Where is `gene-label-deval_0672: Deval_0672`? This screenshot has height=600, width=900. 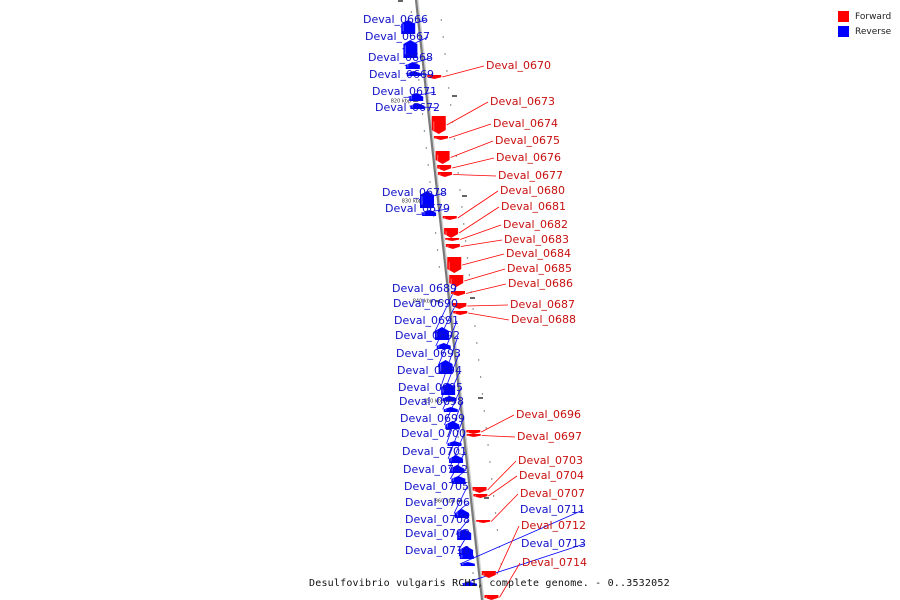 gene-label-deval_0672: Deval_0672 is located at coordinates (407, 107).